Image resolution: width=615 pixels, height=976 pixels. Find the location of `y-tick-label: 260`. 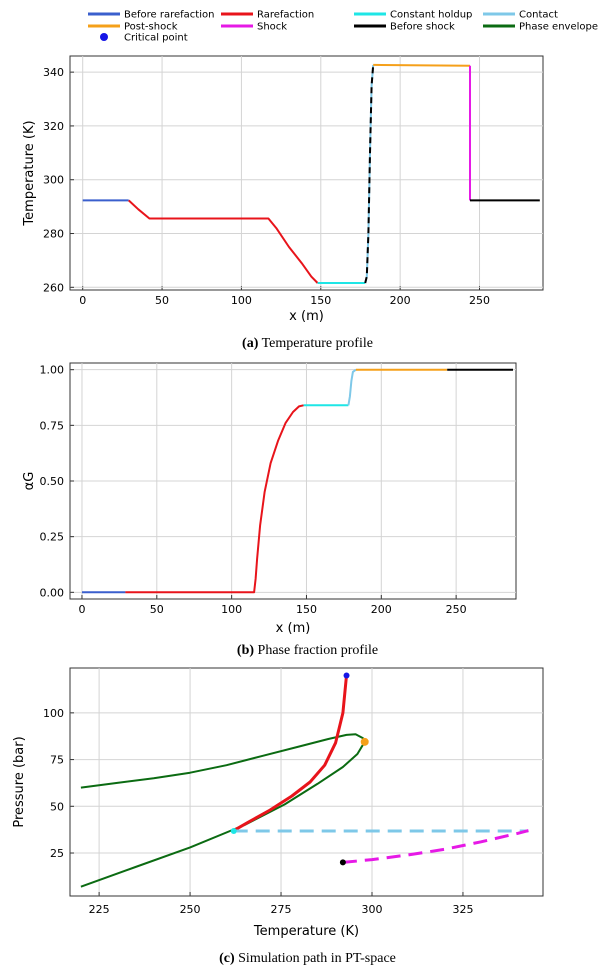

y-tick-label: 260 is located at coordinates (53, 287).